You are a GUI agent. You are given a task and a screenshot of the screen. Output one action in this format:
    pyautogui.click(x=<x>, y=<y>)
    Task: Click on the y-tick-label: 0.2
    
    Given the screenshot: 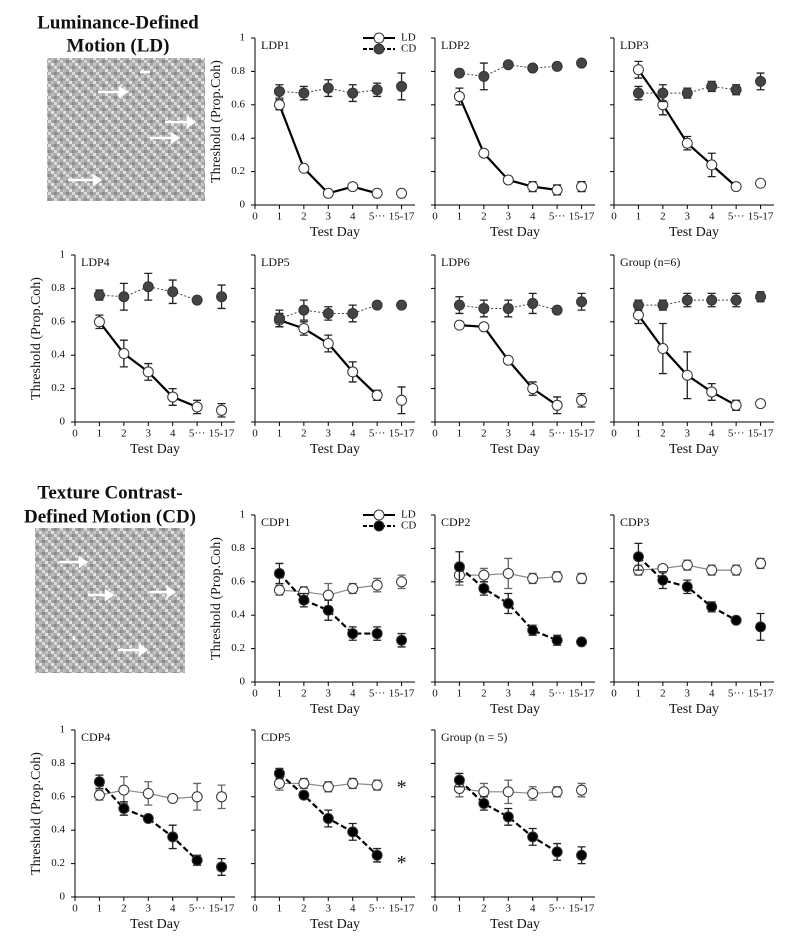 What is the action you would take?
    pyautogui.click(x=58, y=388)
    